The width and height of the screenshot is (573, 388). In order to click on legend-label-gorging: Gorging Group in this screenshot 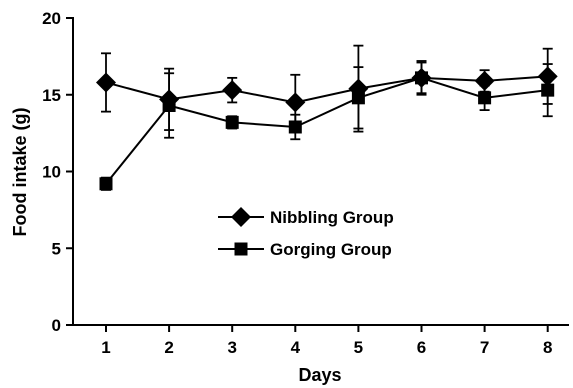, I will do `click(331, 249)`.